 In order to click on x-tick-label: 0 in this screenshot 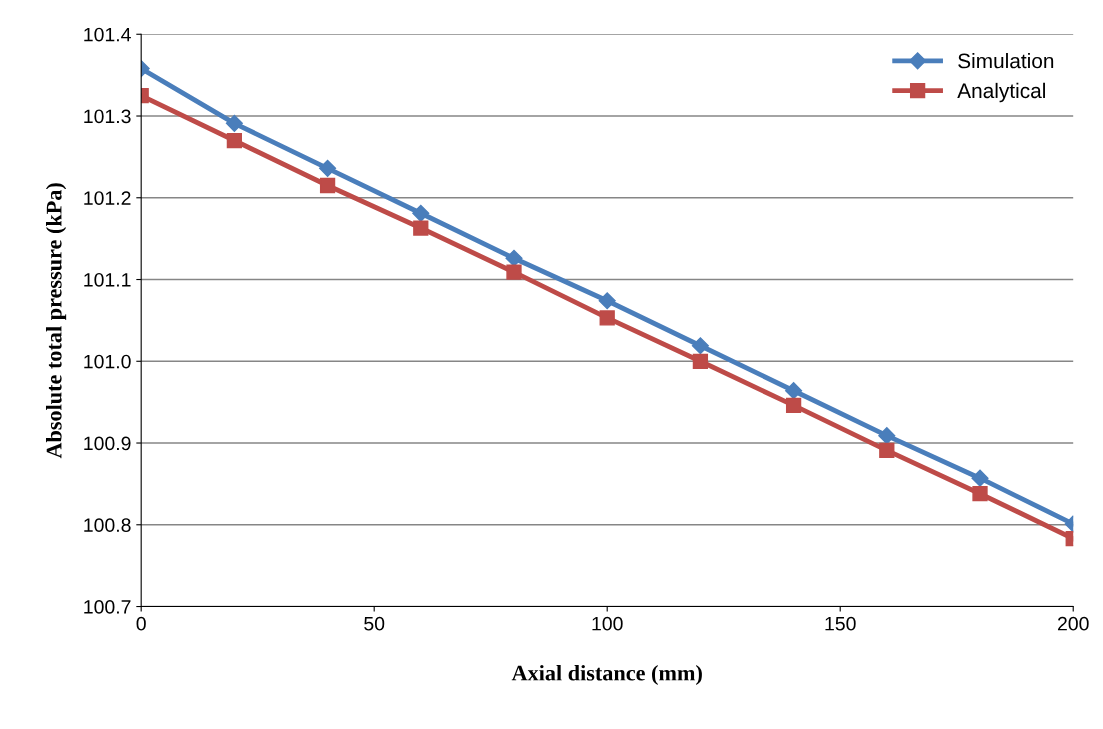, I will do `click(141, 623)`.